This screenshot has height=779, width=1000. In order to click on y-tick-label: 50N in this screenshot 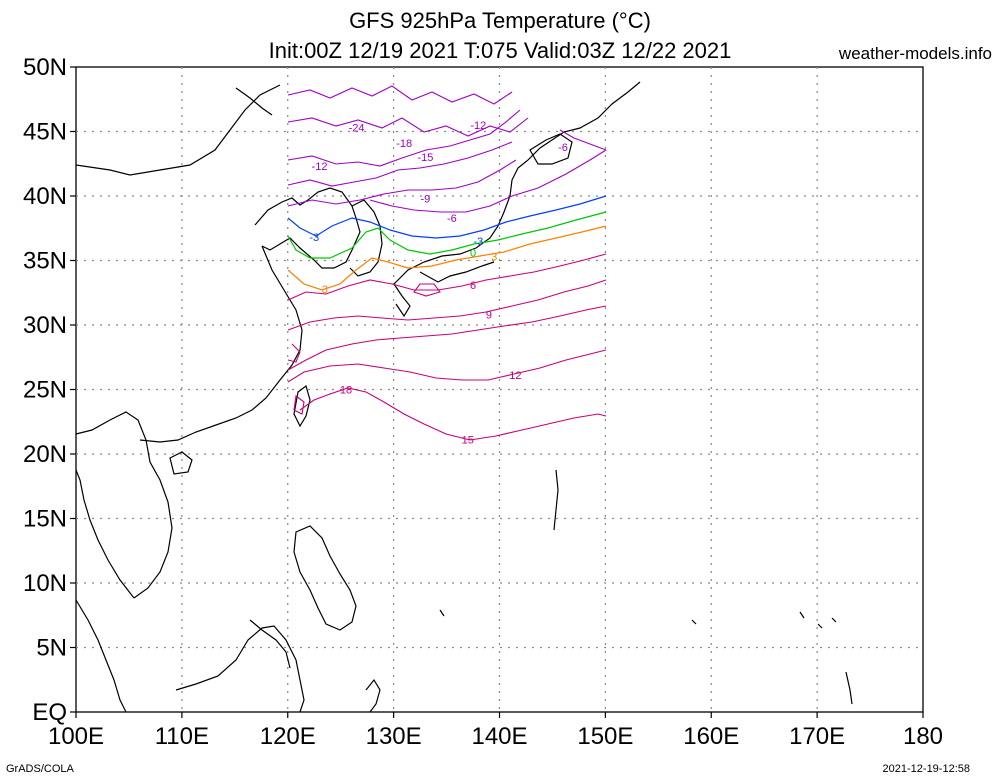, I will do `click(45, 67)`.